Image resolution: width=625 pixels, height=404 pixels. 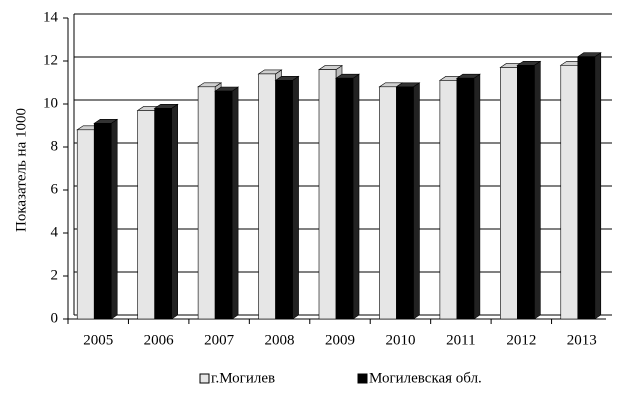 I want to click on y-tick-label: 0, so click(x=55, y=318).